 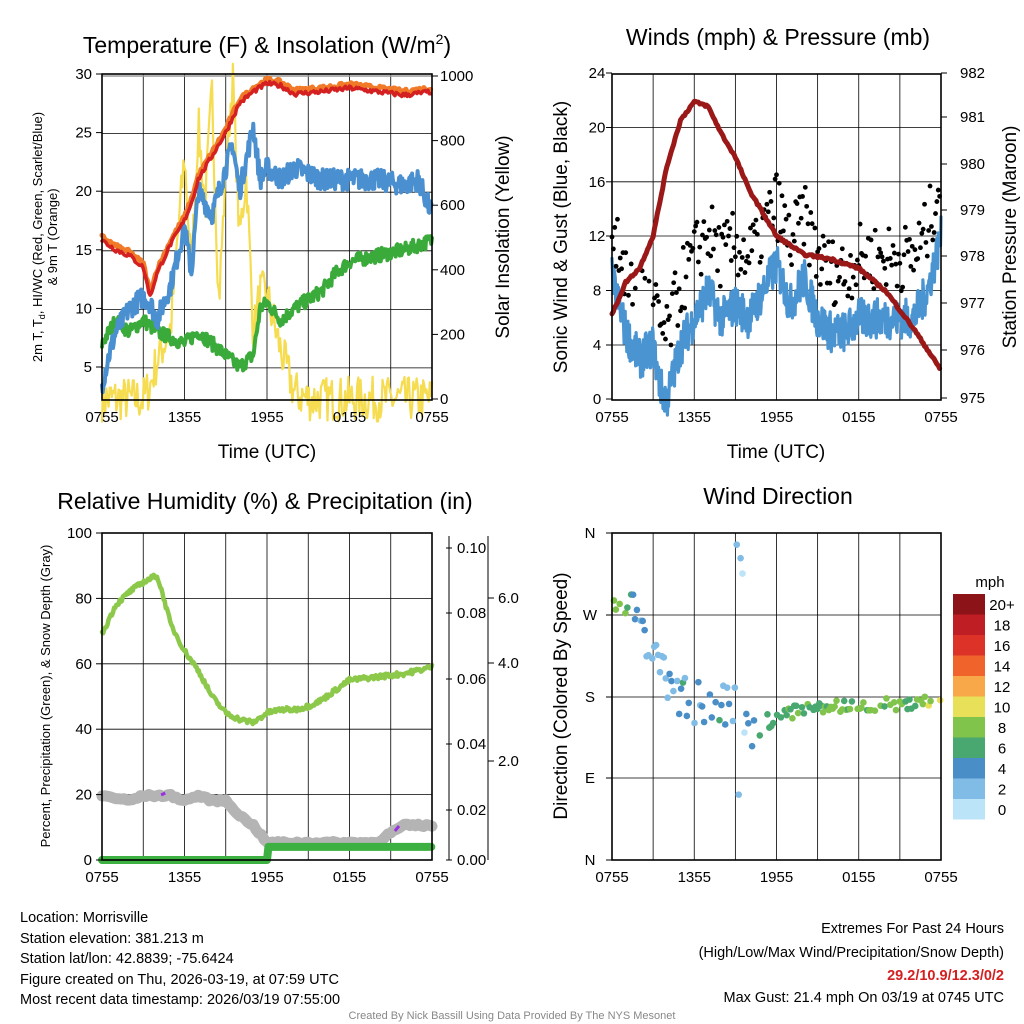 I want to click on y-tick-label: 0.10, so click(x=471, y=548).